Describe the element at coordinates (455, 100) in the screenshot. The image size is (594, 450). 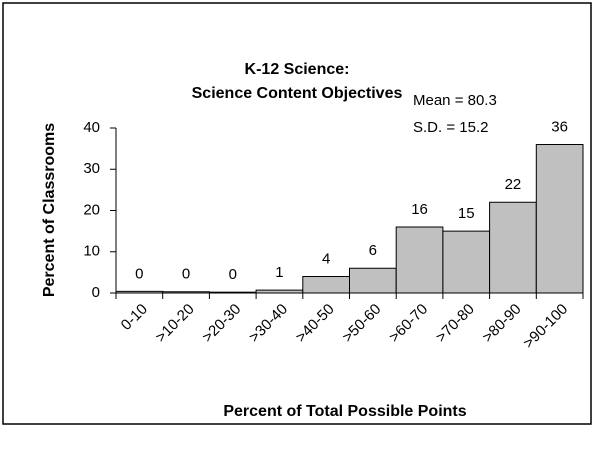
I see `annotation: Mean = 80.3` at that location.